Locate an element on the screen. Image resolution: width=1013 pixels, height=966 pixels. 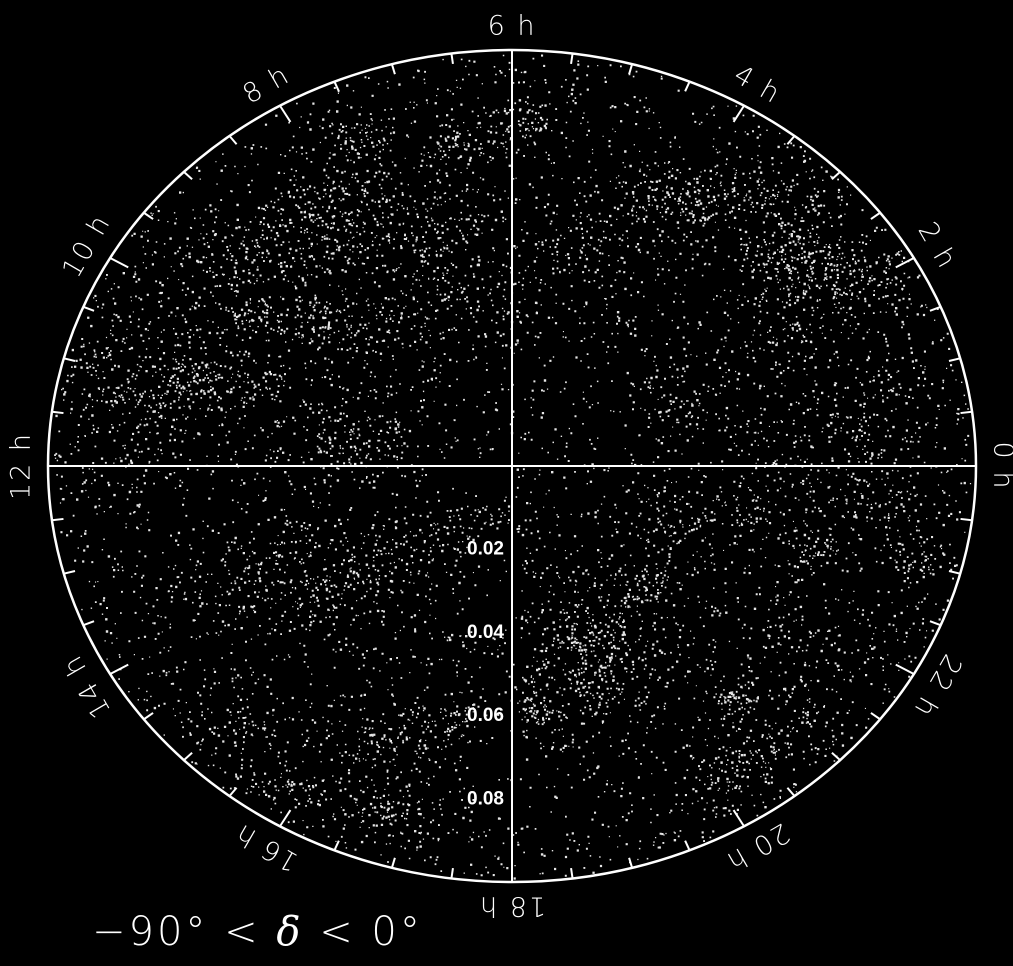
redshift-label: 0.08 is located at coordinates (485, 798).